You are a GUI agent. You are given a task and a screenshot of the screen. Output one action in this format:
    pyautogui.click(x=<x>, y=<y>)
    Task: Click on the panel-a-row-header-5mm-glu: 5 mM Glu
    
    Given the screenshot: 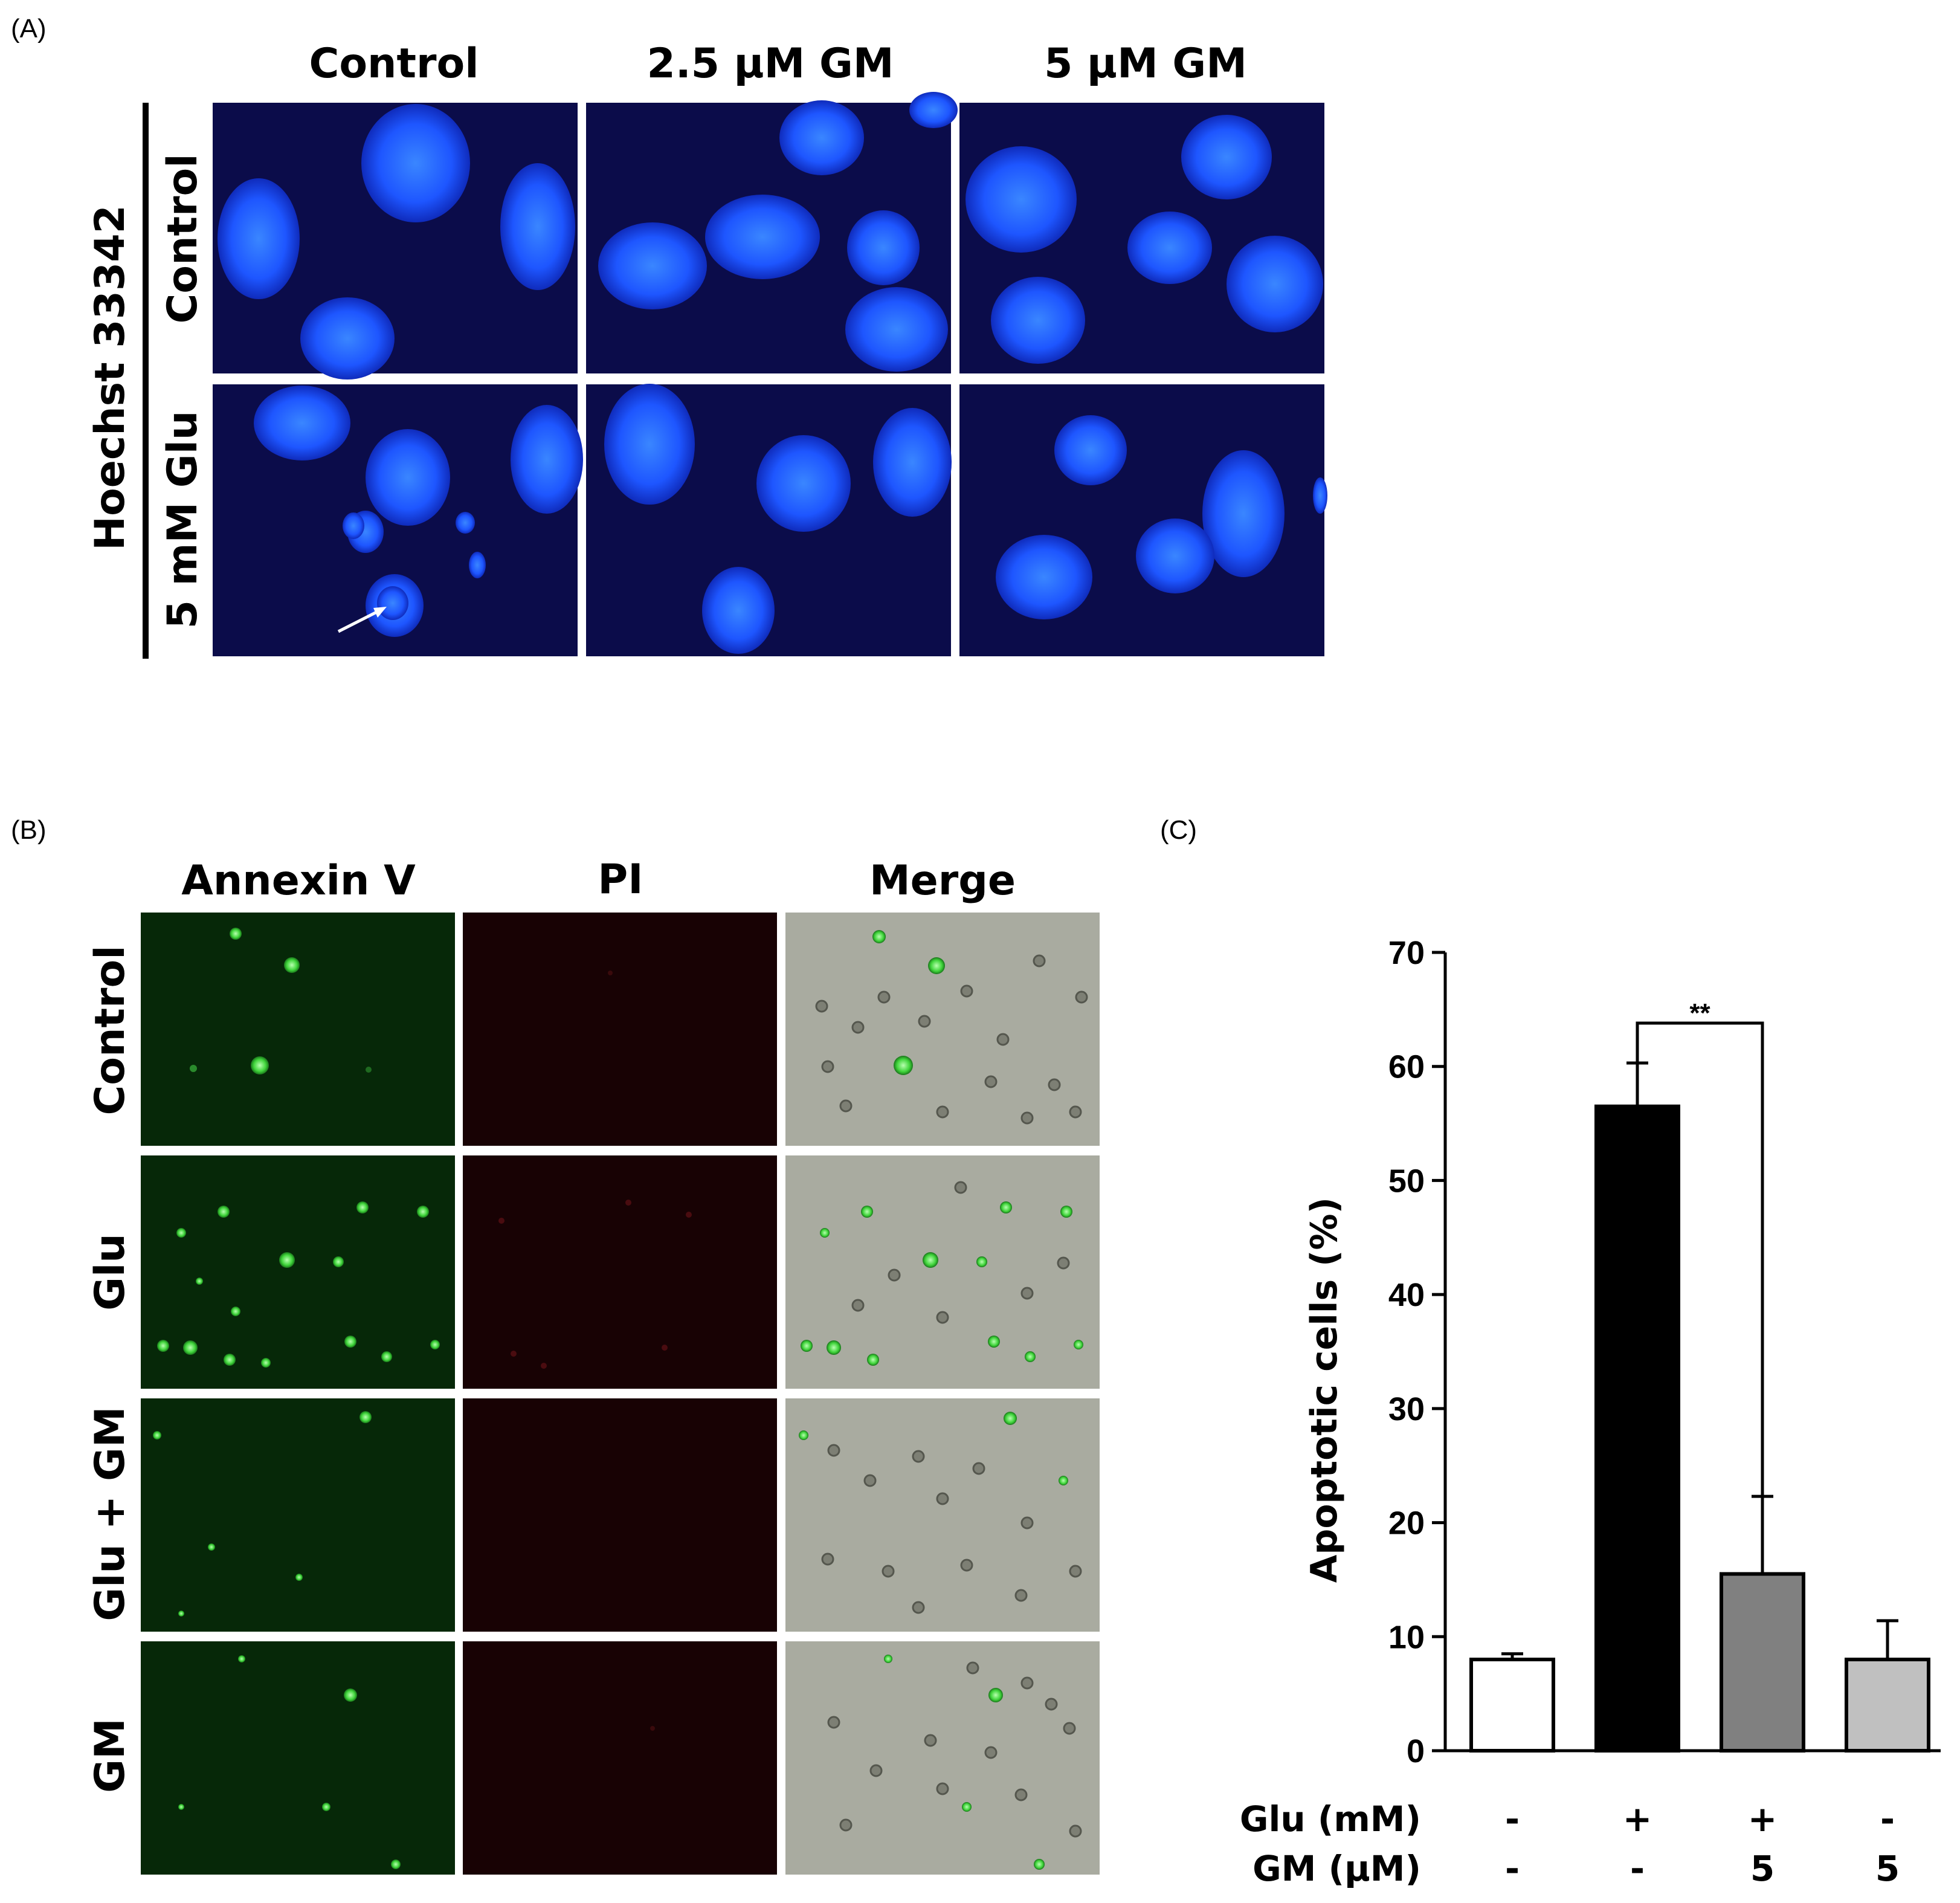 What is the action you would take?
    pyautogui.click(x=183, y=520)
    